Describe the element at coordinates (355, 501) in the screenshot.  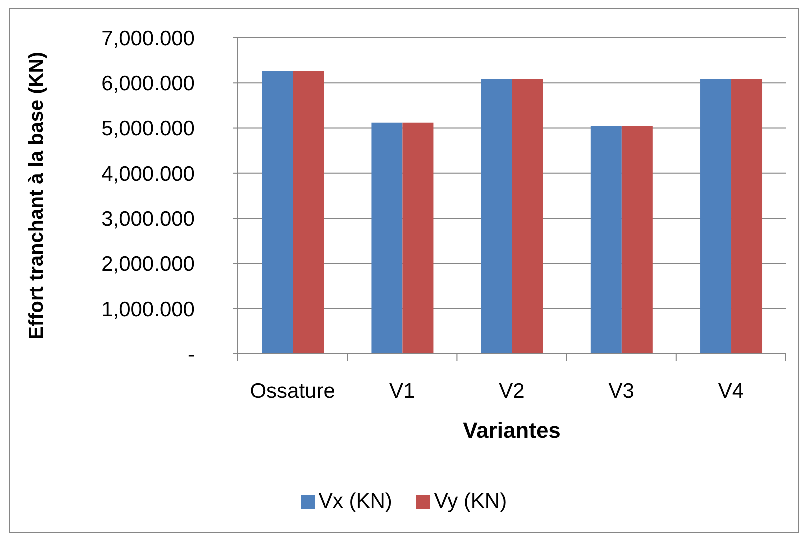
I see `legend-label: Vx (KN)` at that location.